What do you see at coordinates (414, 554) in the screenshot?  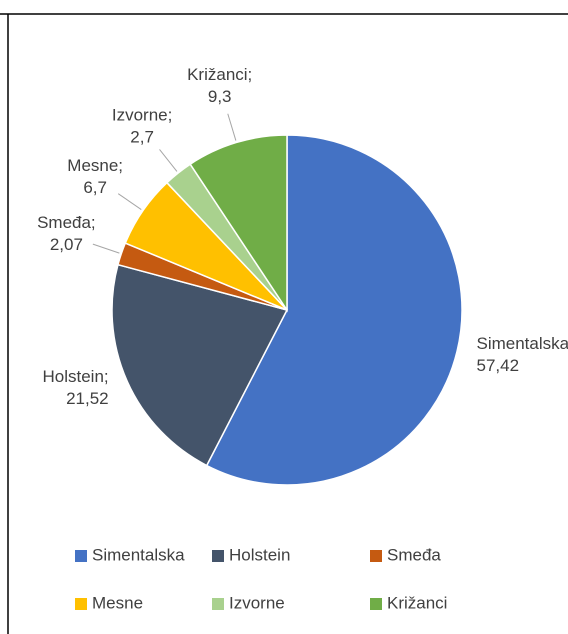 I see `legend-label: Smeđa` at bounding box center [414, 554].